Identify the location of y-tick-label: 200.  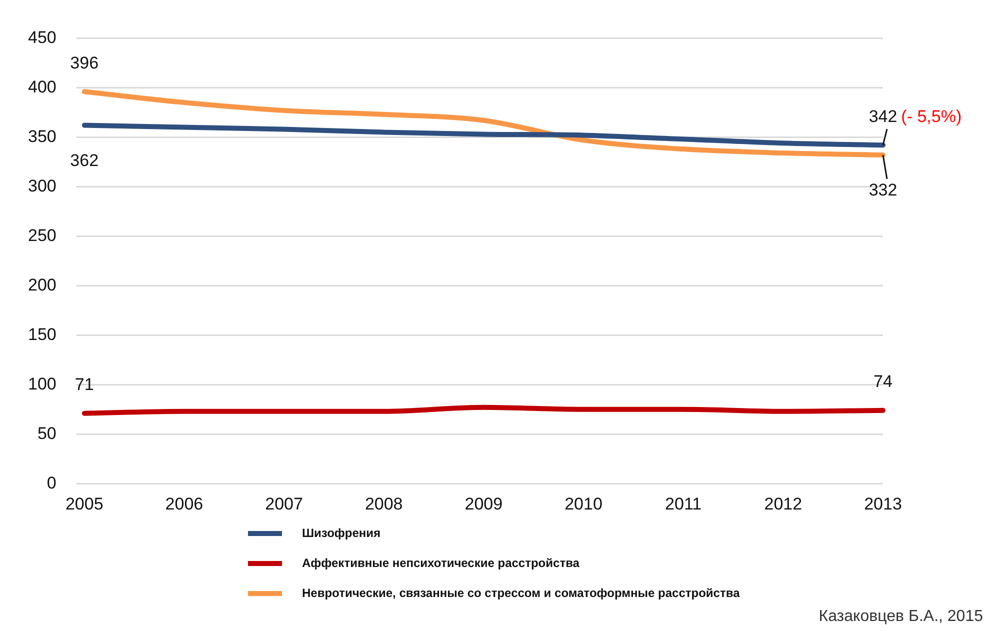
(42, 284).